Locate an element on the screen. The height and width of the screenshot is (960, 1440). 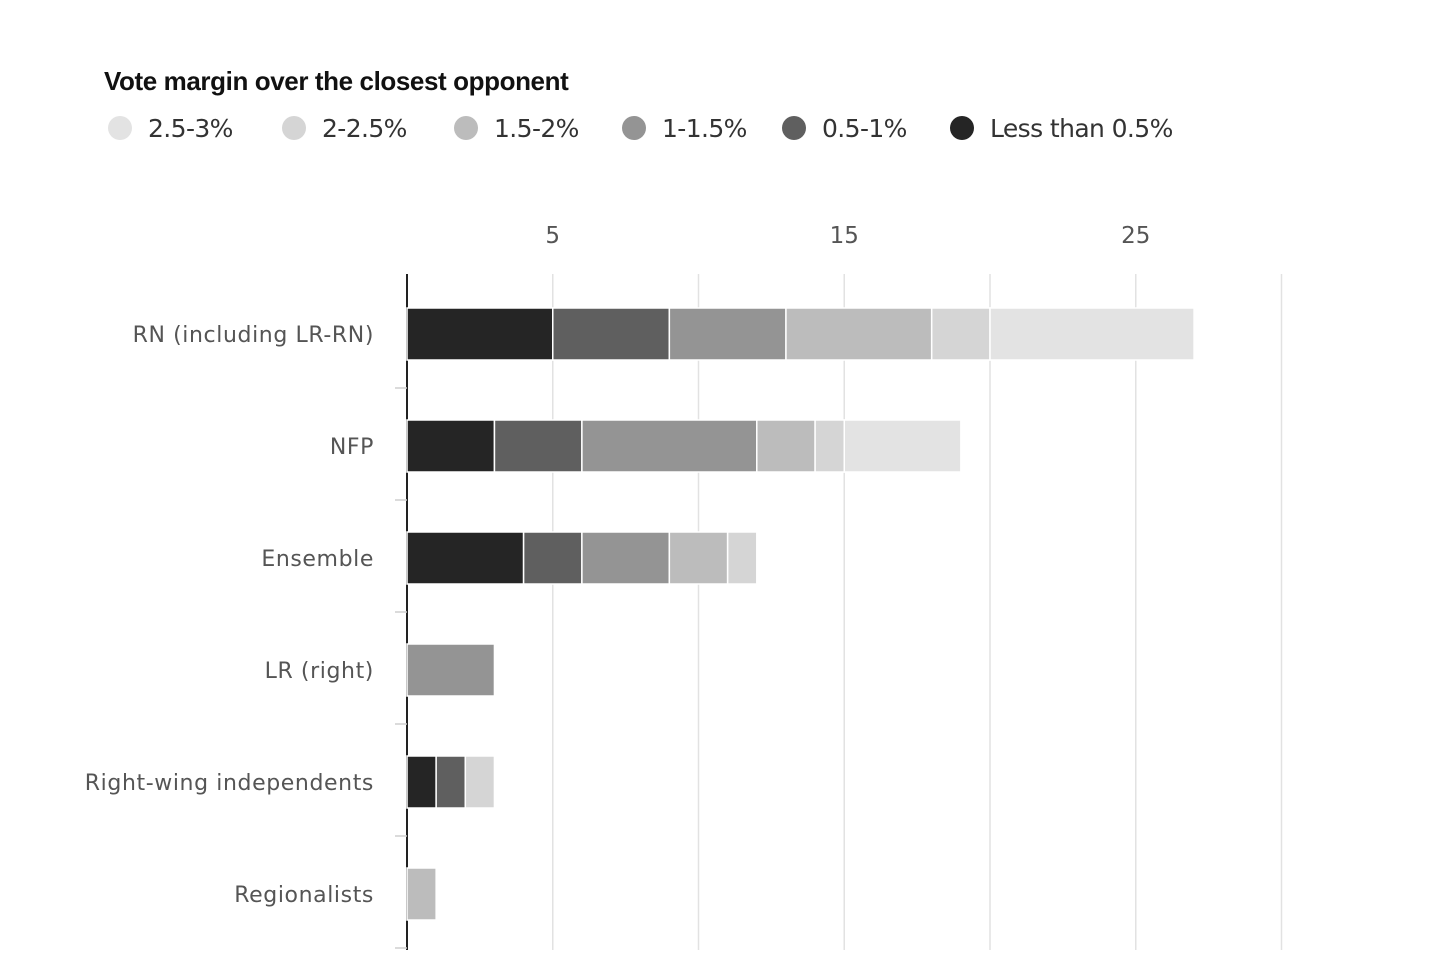
legend-label: 1.5-2% is located at coordinates (536, 128).